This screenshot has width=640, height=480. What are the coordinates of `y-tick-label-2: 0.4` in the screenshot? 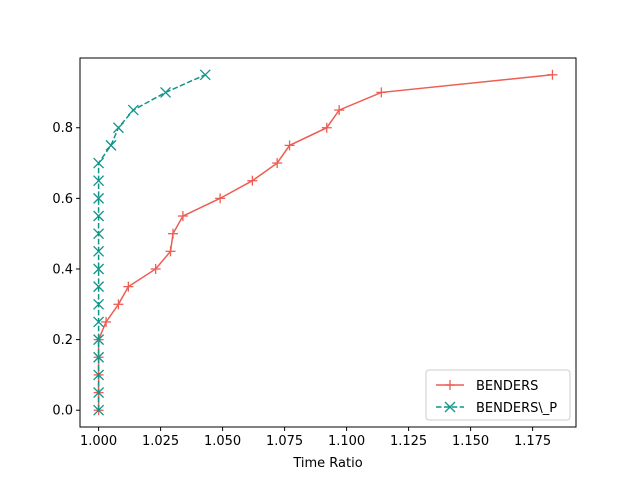 It's located at (62, 269).